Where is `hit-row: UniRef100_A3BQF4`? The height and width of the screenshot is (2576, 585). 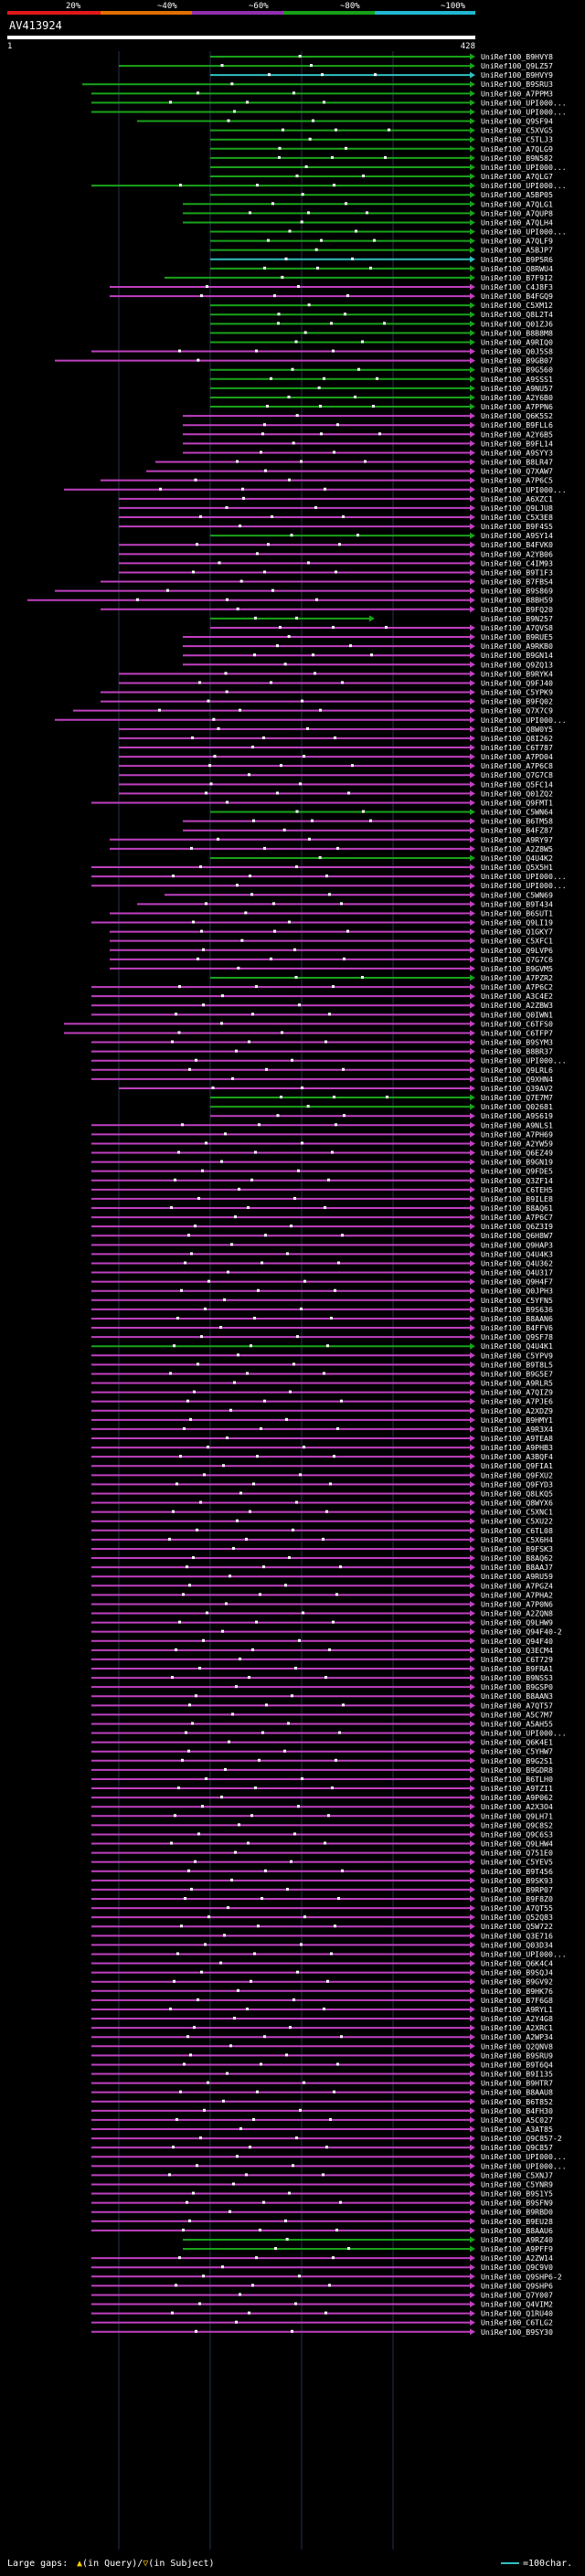
hit-row: UniRef100_A3BQF4 is located at coordinates (322, 1456).